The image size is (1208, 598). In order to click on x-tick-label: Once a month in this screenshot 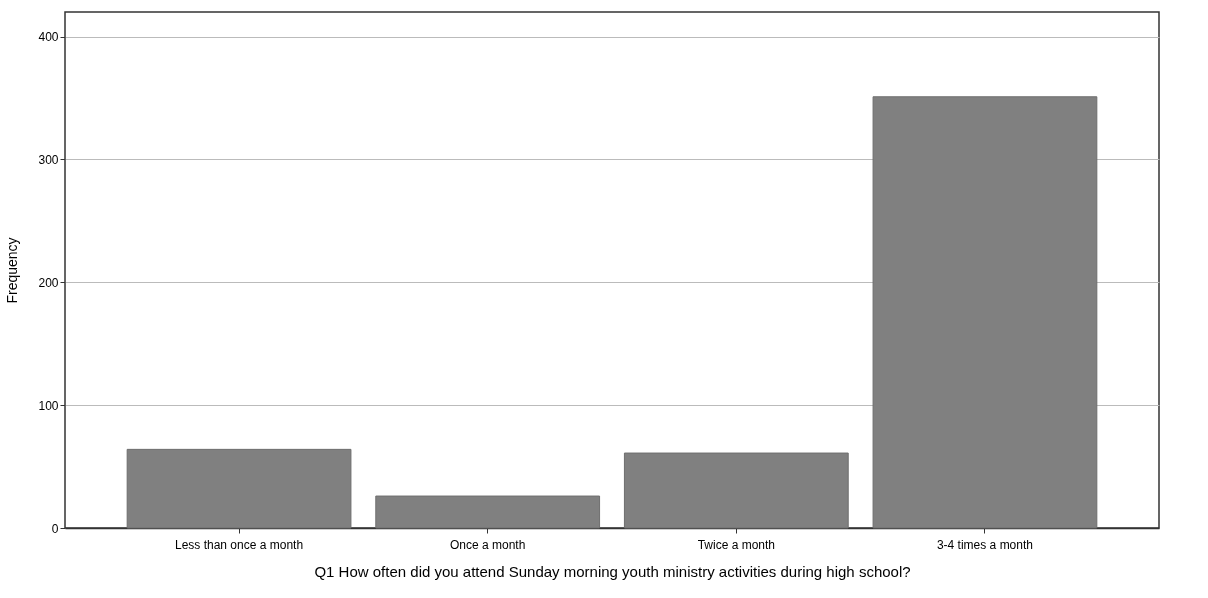, I will do `click(487, 544)`.